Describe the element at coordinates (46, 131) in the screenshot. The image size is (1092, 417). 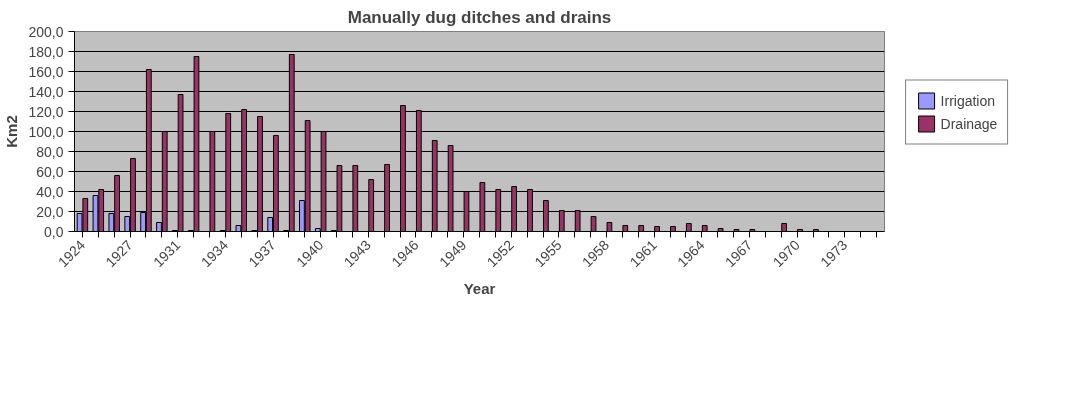
I see `y-tick-label: 100,0` at that location.